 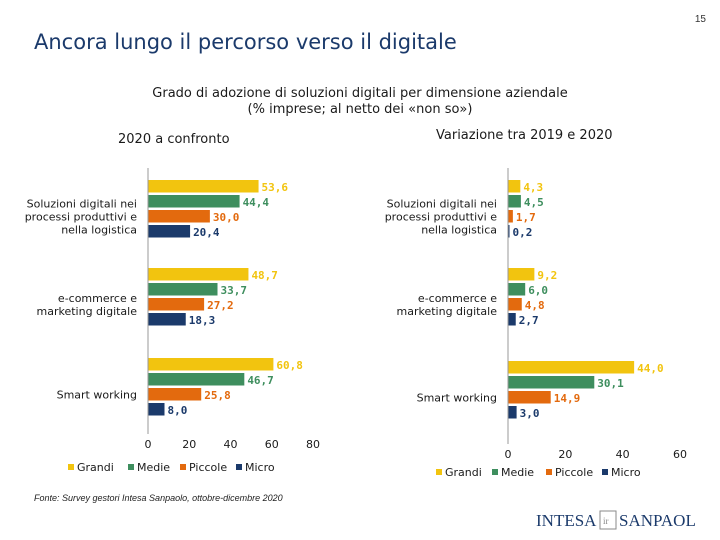 What do you see at coordinates (226, 217) in the screenshot?
I see `left-data-label: 30,0` at bounding box center [226, 217].